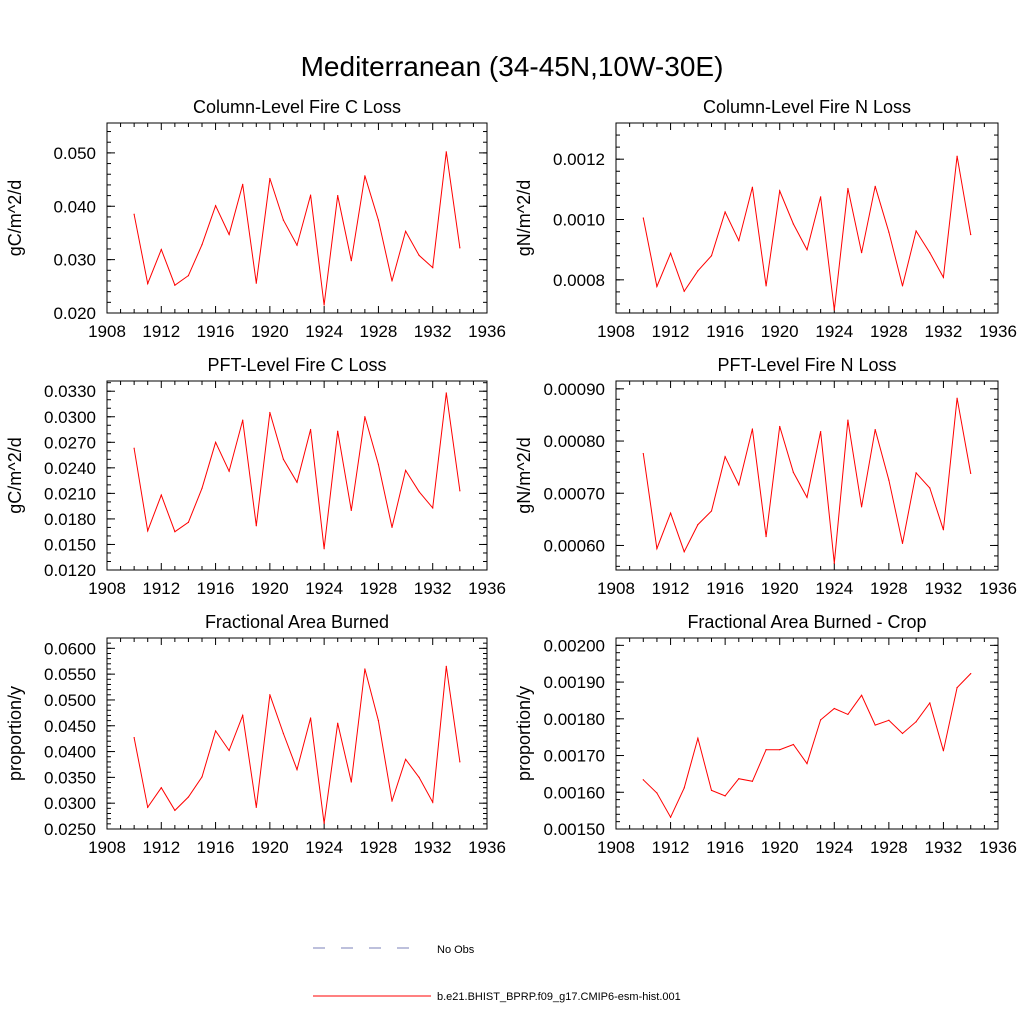  What do you see at coordinates (512, 66) in the screenshot?
I see `figure-title: Mediterranean (34-45N,10W-30E)` at bounding box center [512, 66].